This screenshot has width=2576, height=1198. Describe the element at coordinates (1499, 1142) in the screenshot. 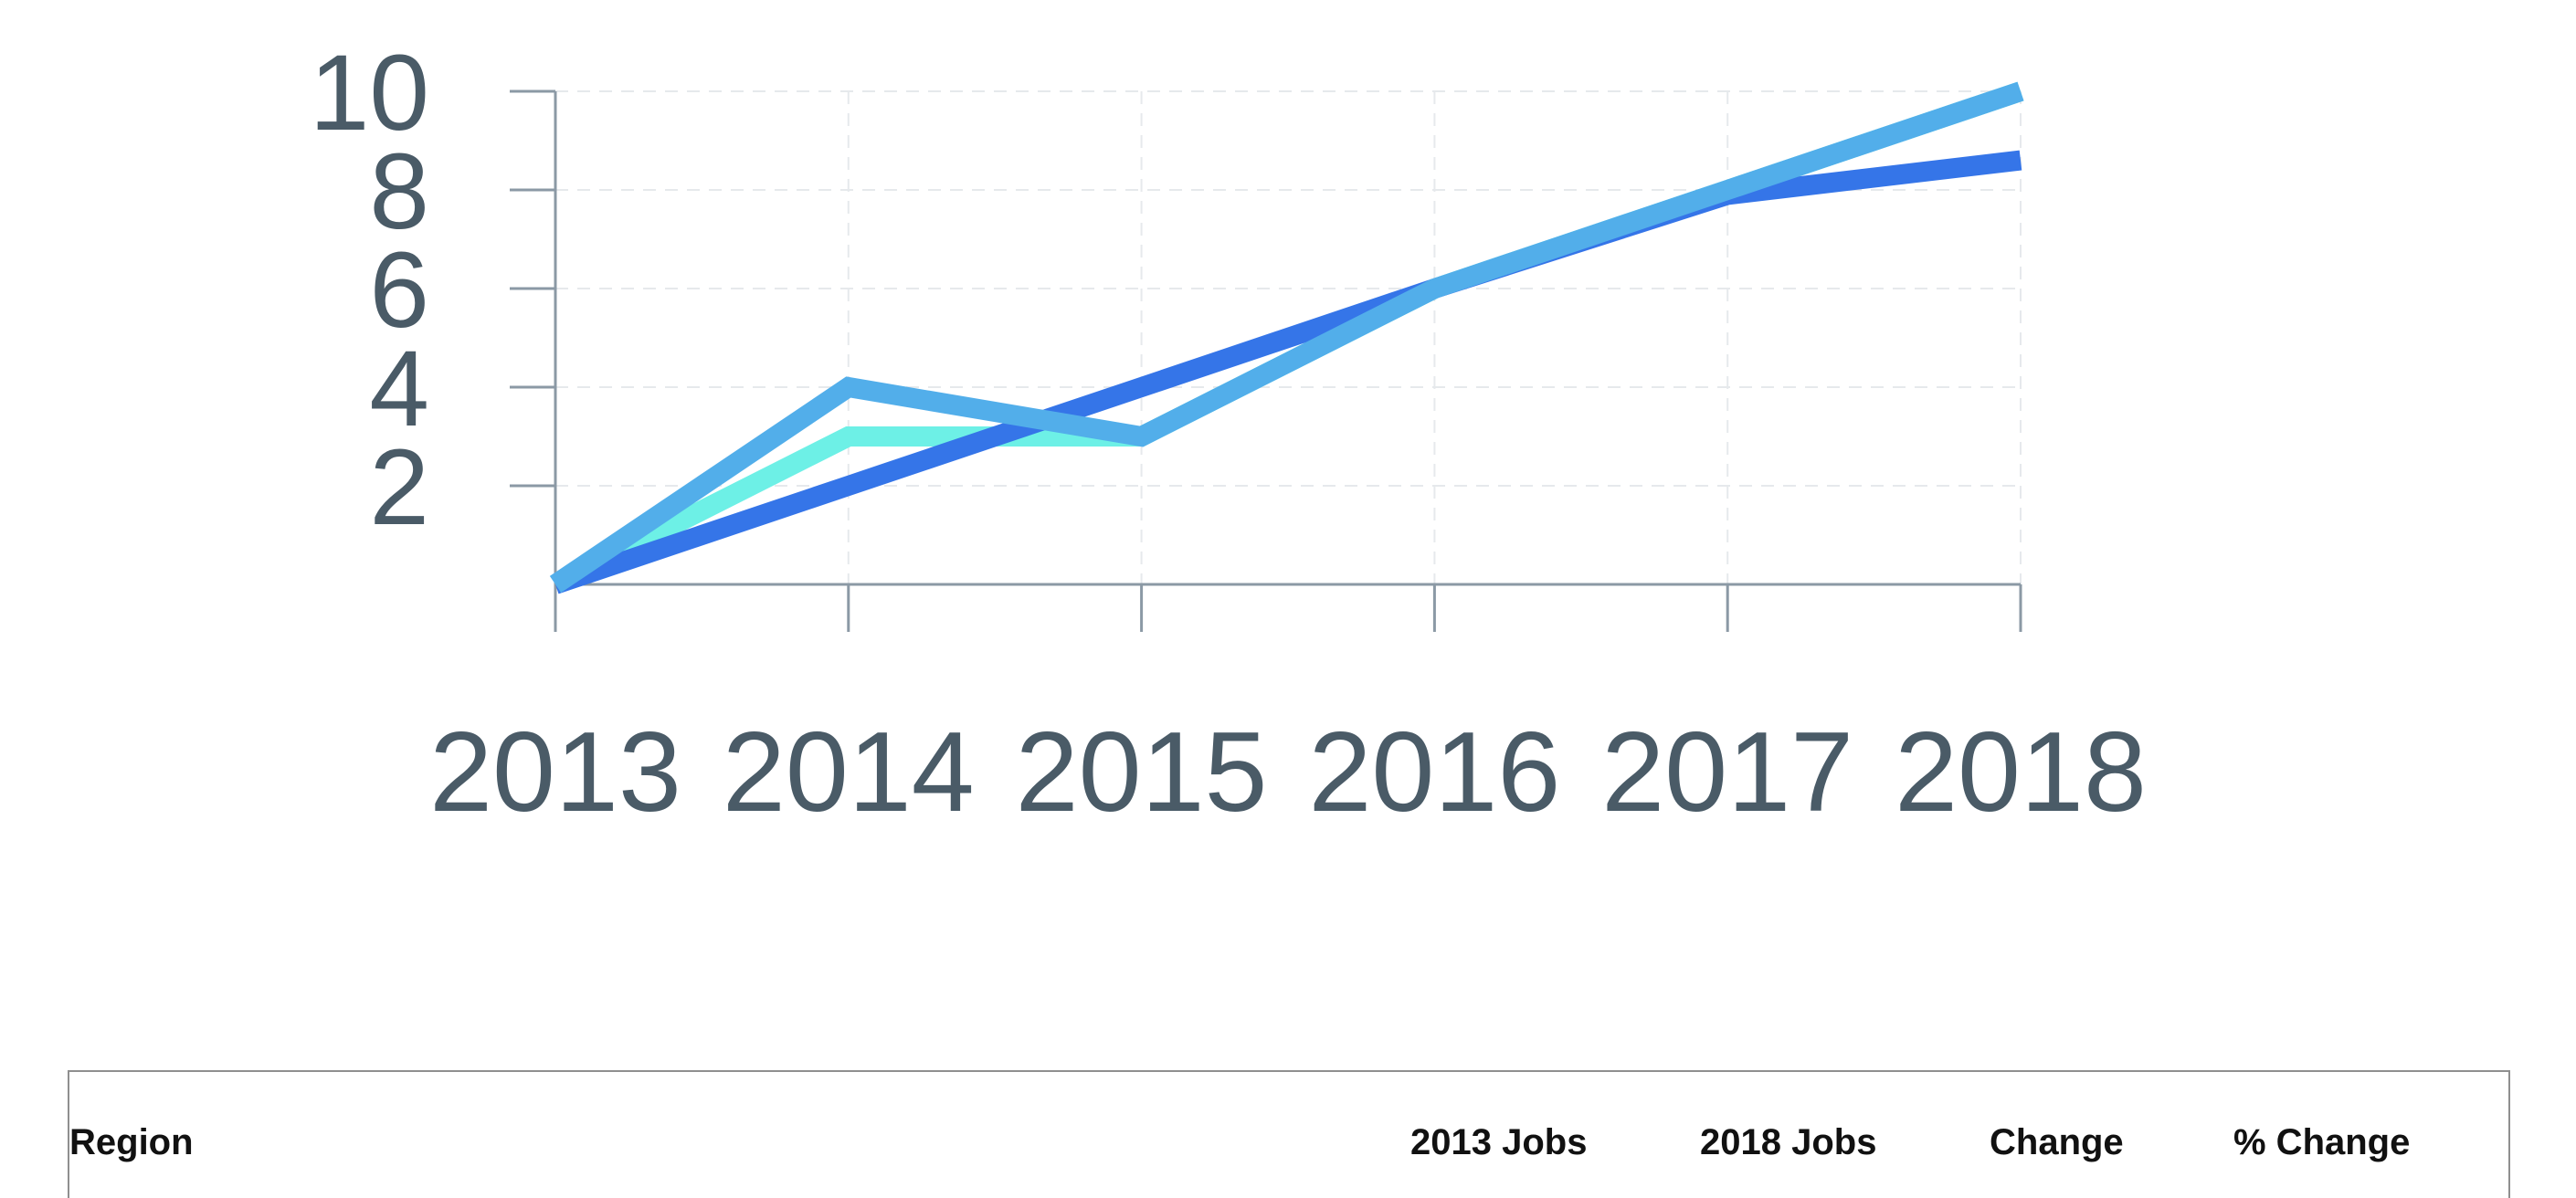

I see `header-2013-jobs: 2013 Jobs` at that location.